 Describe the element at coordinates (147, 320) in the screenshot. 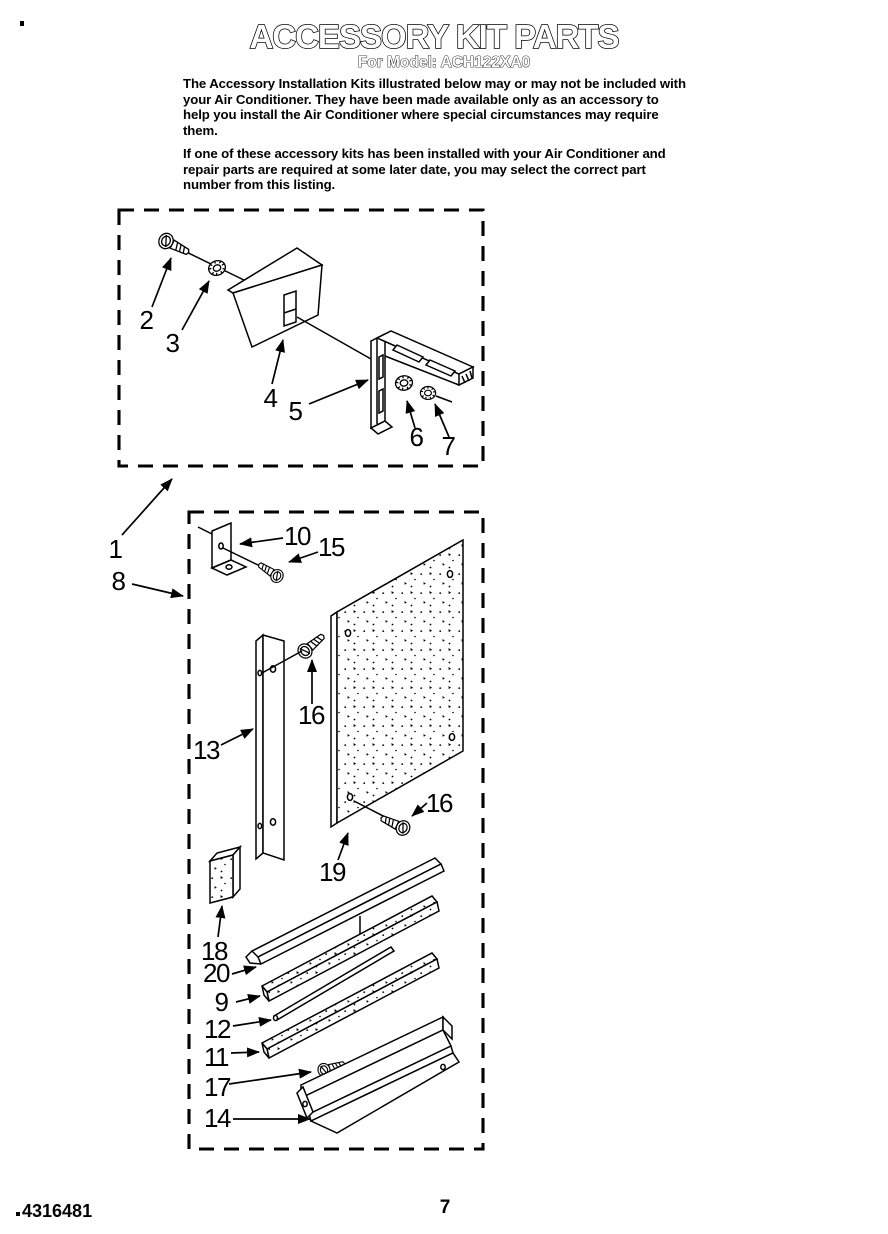

I see `callout-2-label: 2` at that location.